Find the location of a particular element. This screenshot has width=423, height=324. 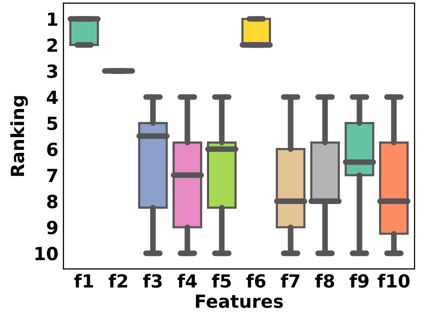

y-tick-label: 8 is located at coordinates (52, 201).